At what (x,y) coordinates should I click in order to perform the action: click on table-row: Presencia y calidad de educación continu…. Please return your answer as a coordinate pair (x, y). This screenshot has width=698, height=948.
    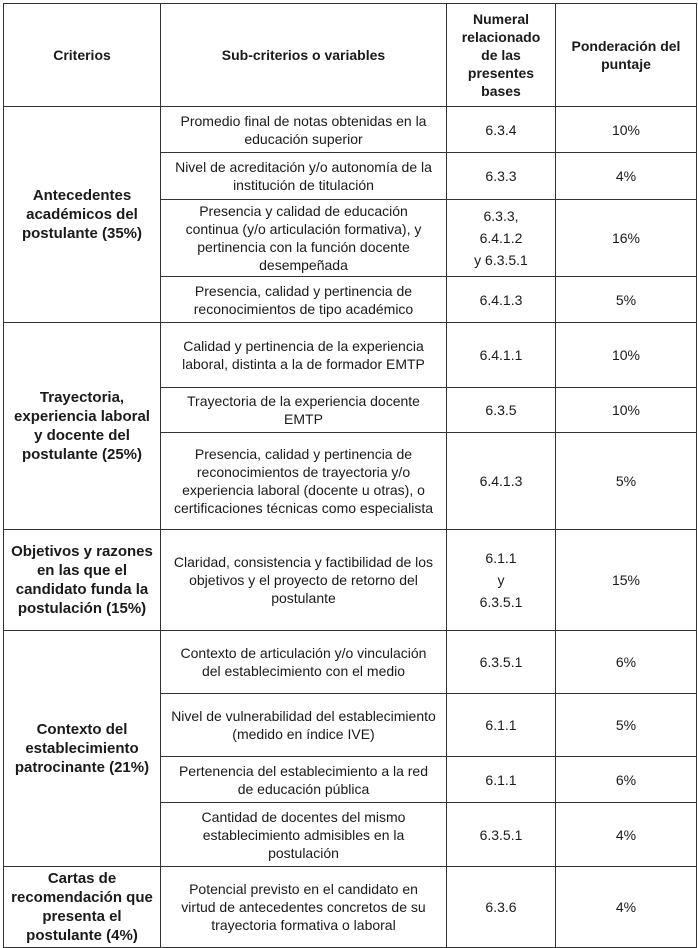
    Looking at the image, I should click on (350, 238).